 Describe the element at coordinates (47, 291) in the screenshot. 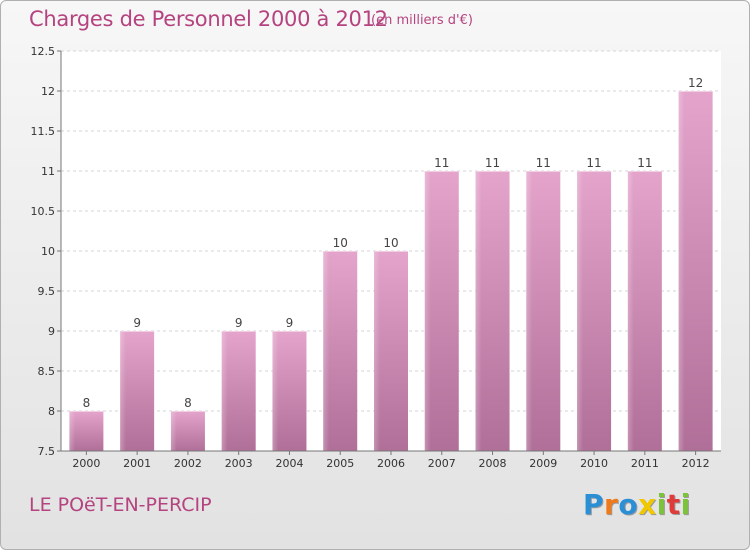

I see `y-tick-label: 9.5` at that location.